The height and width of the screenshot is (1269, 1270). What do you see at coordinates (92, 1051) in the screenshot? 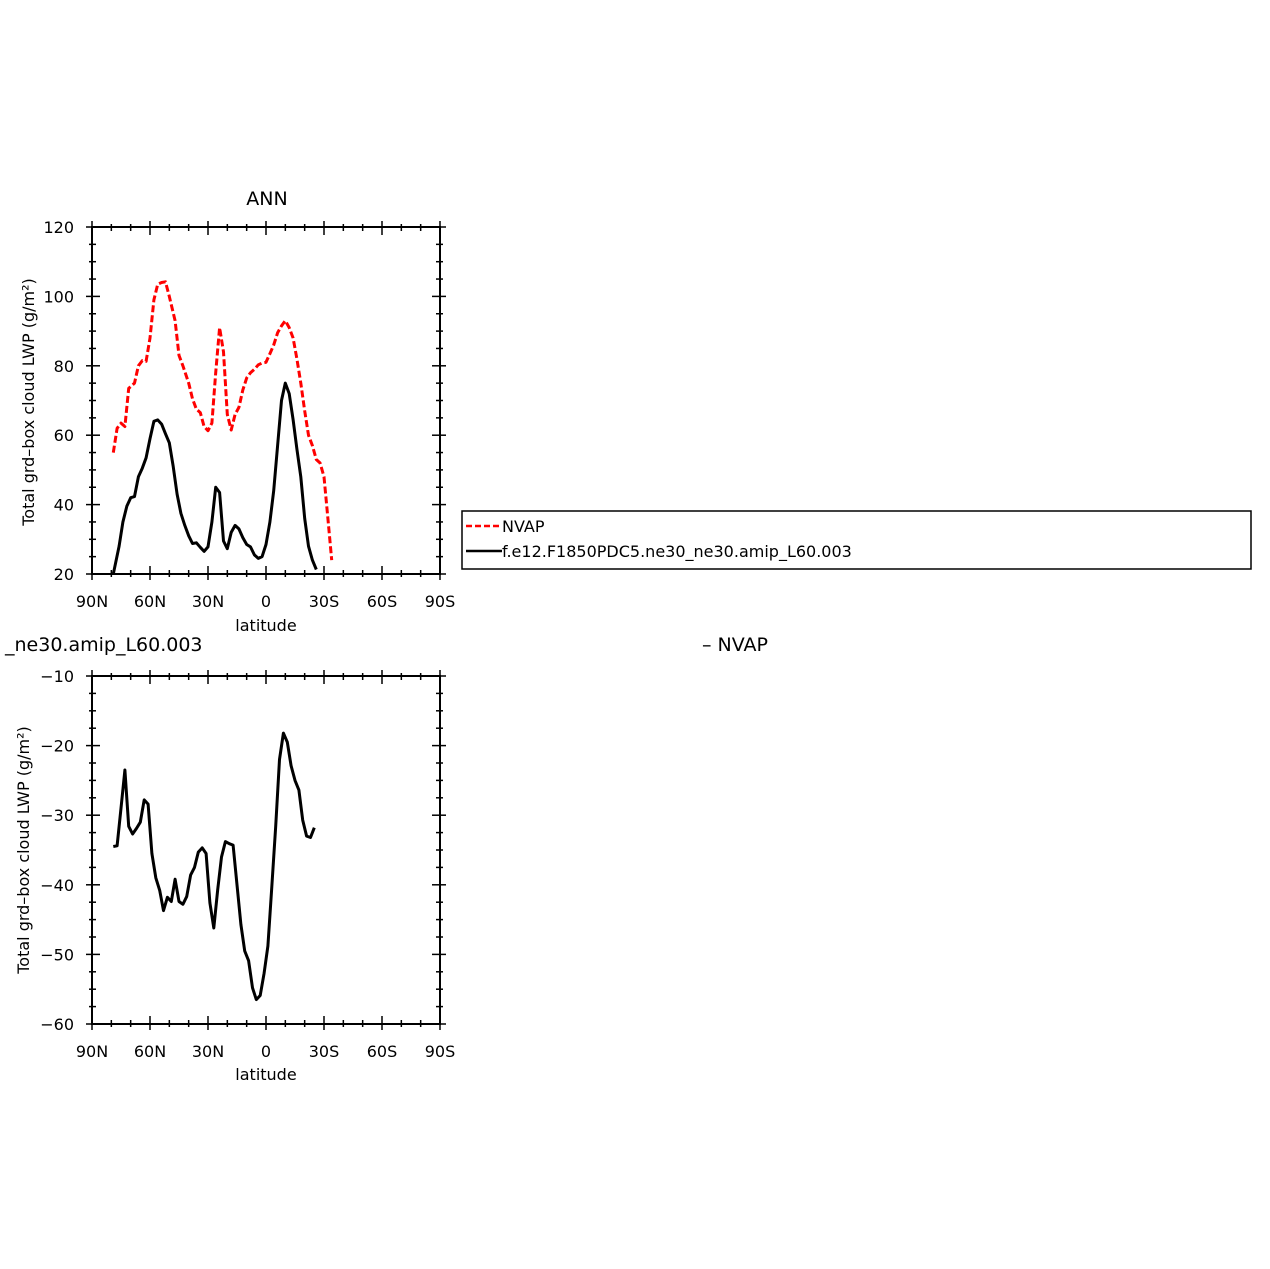
I see `bottom-x-tick-label: 90N` at bounding box center [92, 1051].